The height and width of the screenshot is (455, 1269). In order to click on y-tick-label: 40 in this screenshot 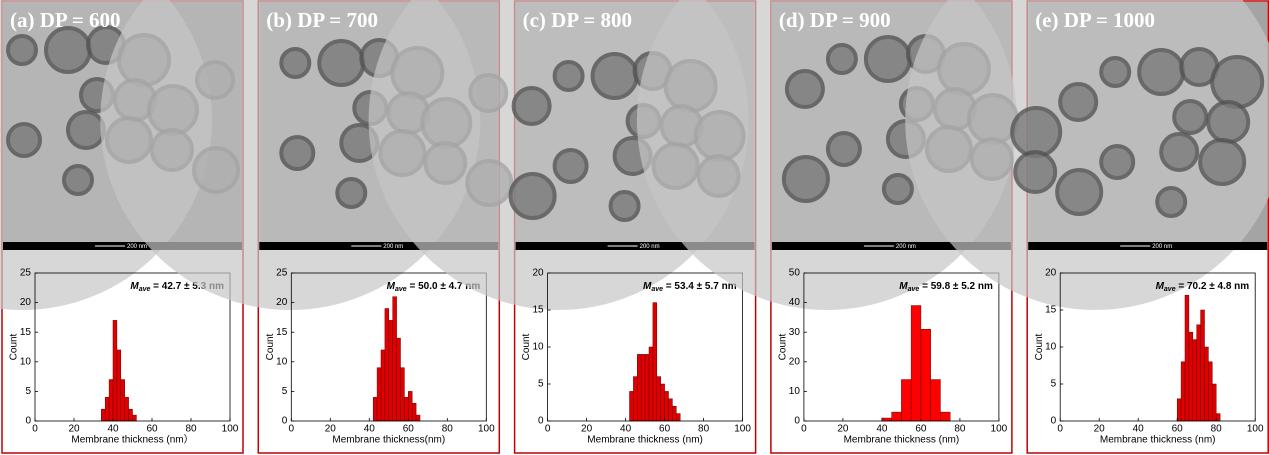, I will do `click(795, 302)`.